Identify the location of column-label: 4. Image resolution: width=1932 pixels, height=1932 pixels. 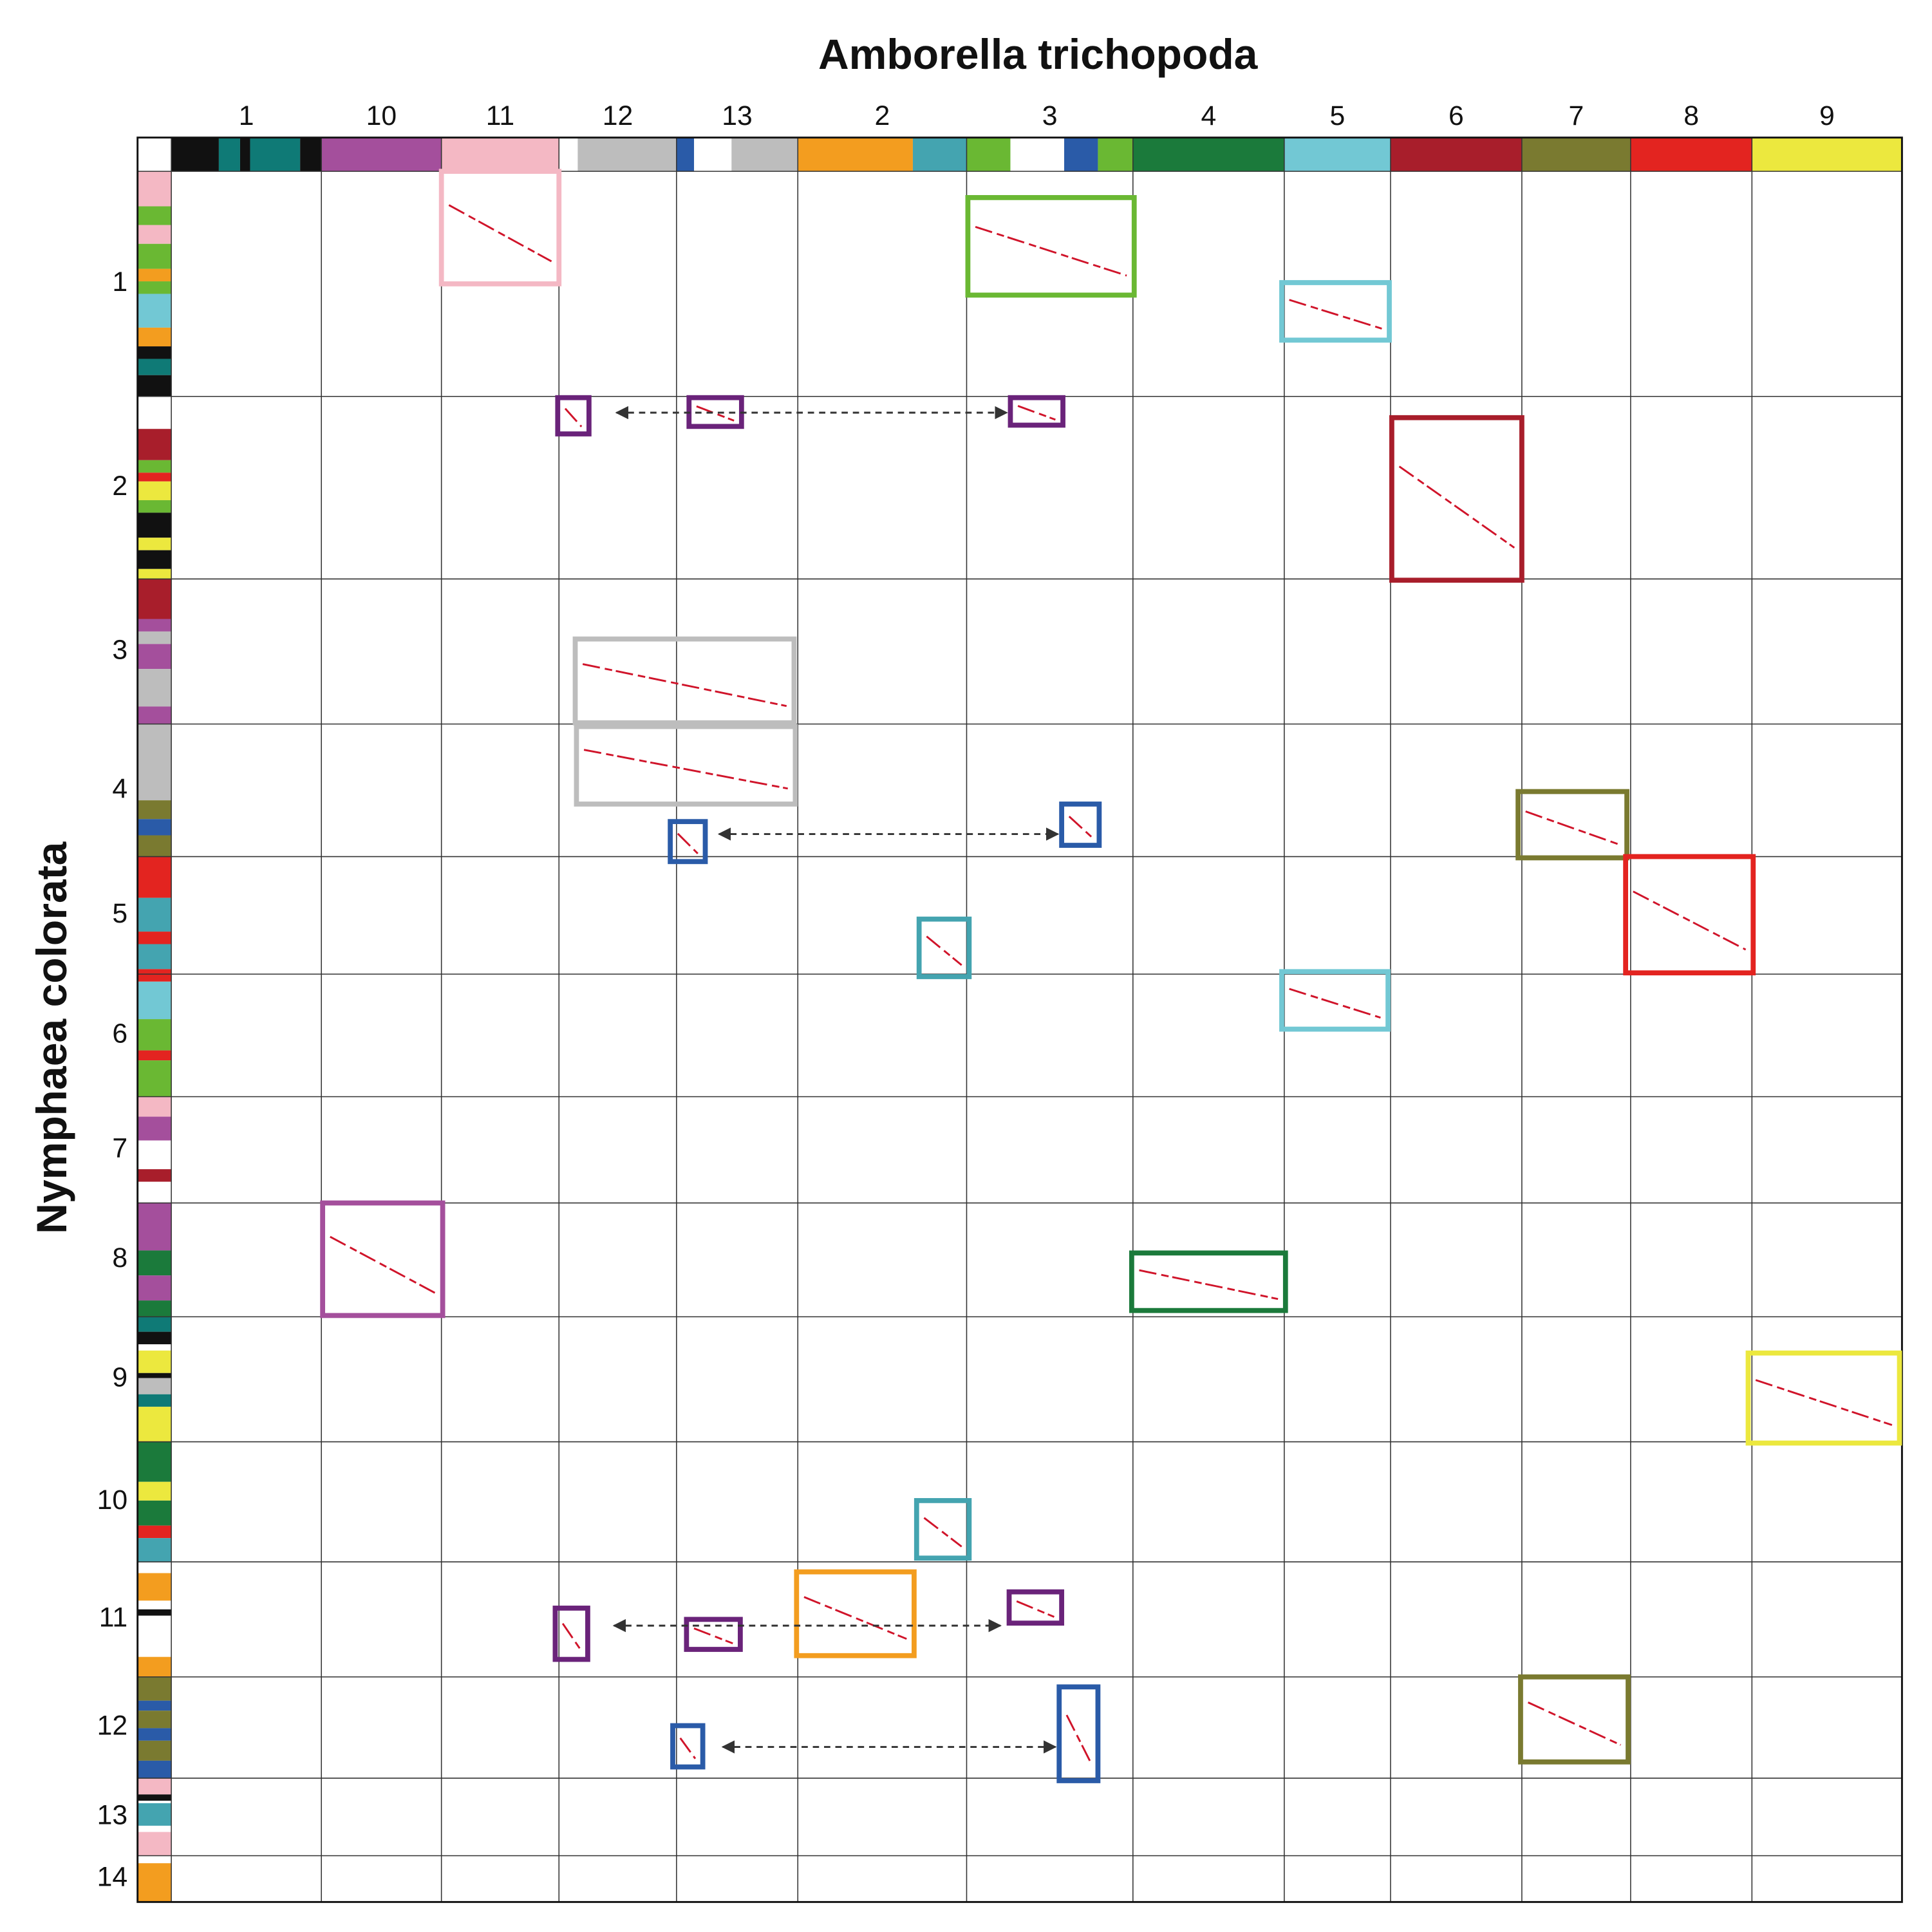
(1208, 116).